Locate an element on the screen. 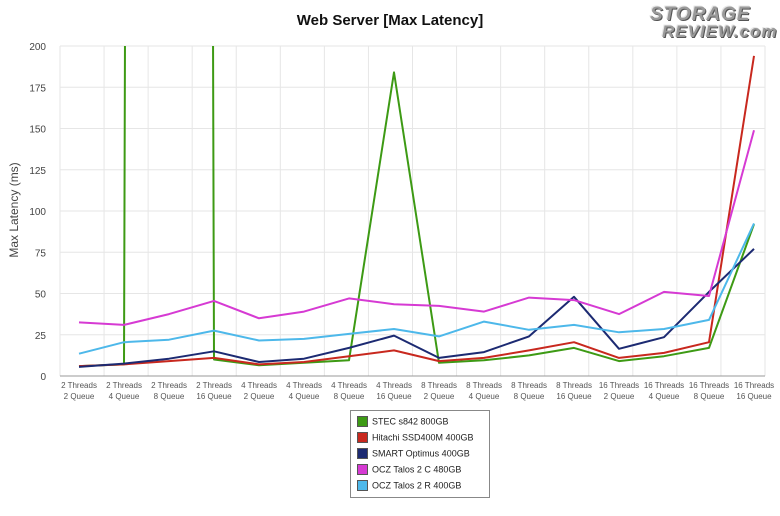  storage-review-logo: STORAGE REVIEW.com is located at coordinates (688, 24).